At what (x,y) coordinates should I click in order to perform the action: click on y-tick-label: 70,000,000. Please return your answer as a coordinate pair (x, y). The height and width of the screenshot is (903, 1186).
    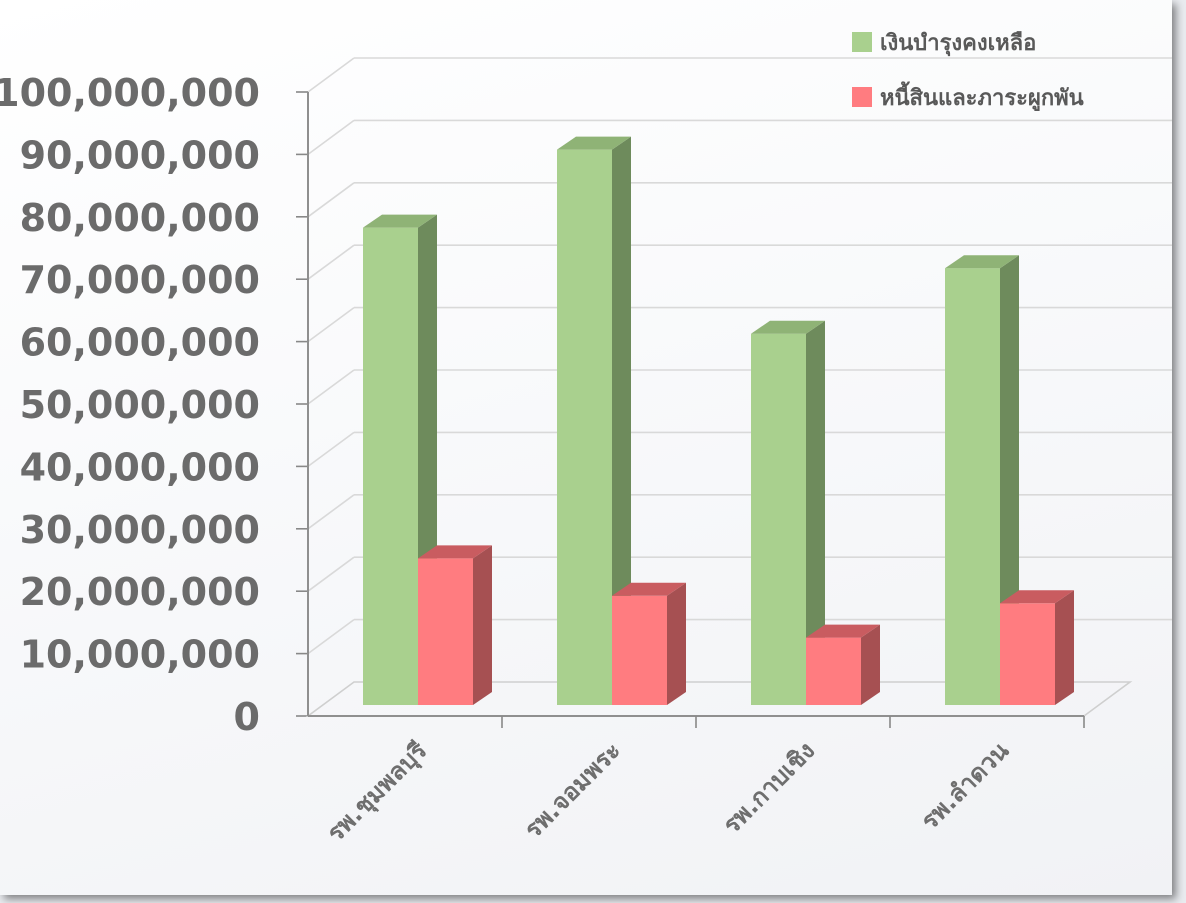
    Looking at the image, I should click on (140, 280).